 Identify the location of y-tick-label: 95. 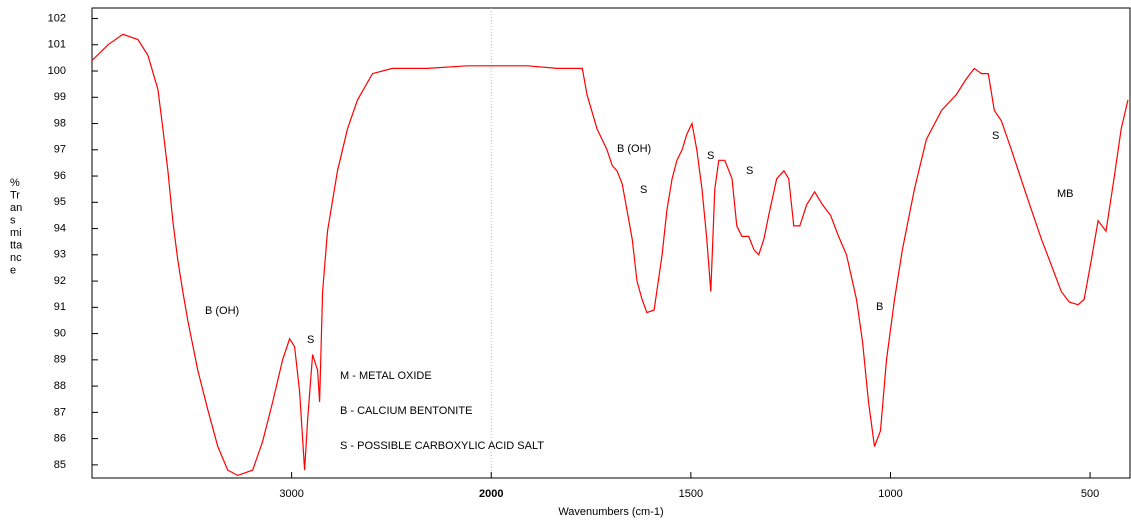
(60, 202).